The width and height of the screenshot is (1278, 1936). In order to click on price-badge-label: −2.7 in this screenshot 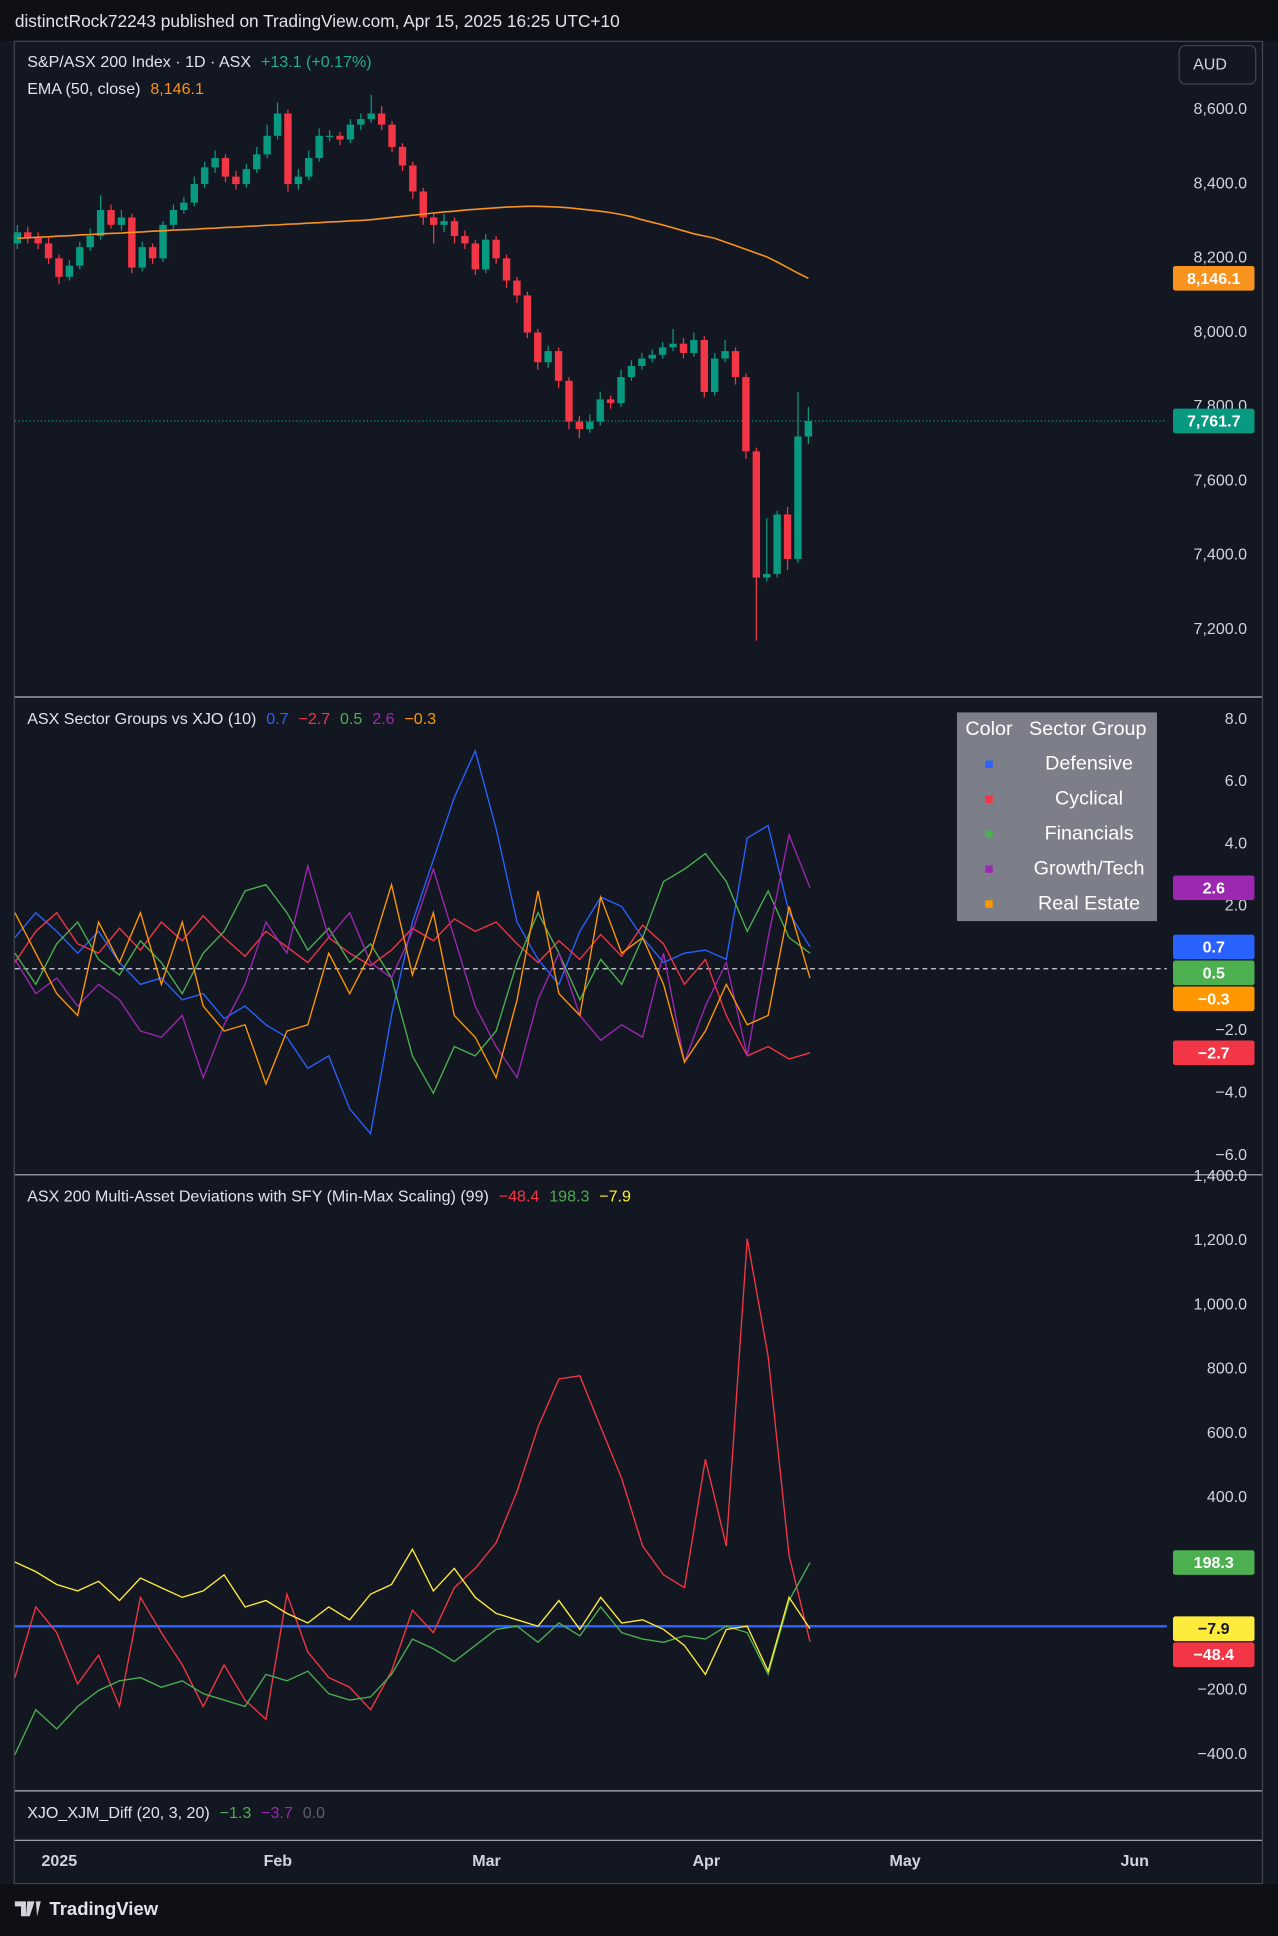, I will do `click(1214, 1053)`.